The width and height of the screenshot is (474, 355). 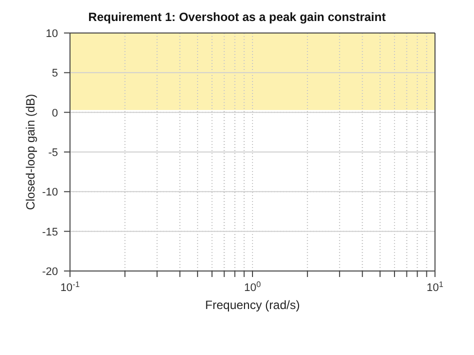 What do you see at coordinates (50, 192) in the screenshot?
I see `y-tick-label: -10` at bounding box center [50, 192].